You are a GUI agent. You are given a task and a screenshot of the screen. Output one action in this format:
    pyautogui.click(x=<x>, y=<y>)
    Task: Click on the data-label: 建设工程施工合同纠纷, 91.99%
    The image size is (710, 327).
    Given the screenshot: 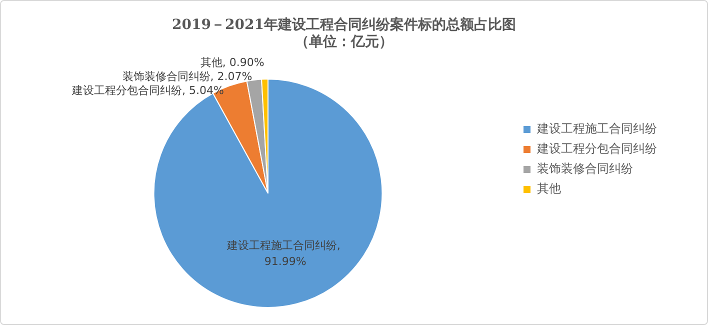 What is the action you would take?
    pyautogui.click(x=283, y=253)
    